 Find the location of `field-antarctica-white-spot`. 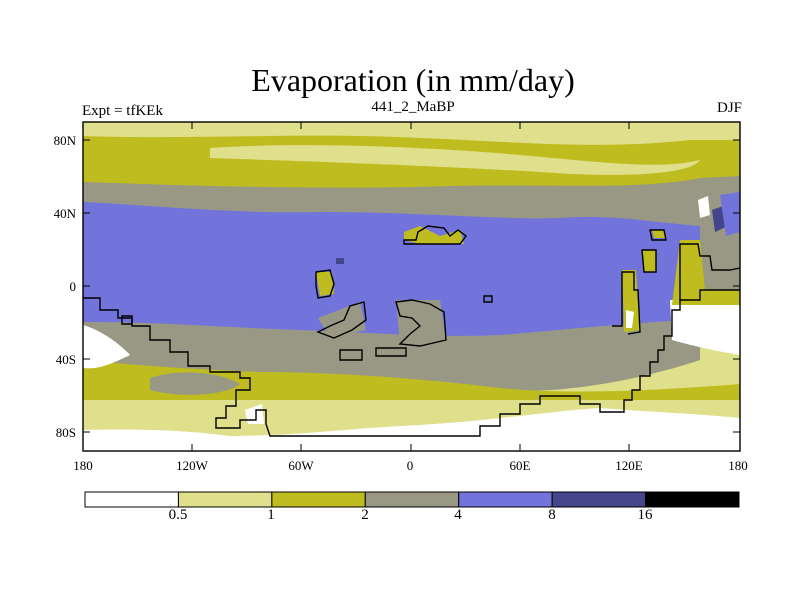

field-antarctica-white-spot is located at coordinates (254, 414).